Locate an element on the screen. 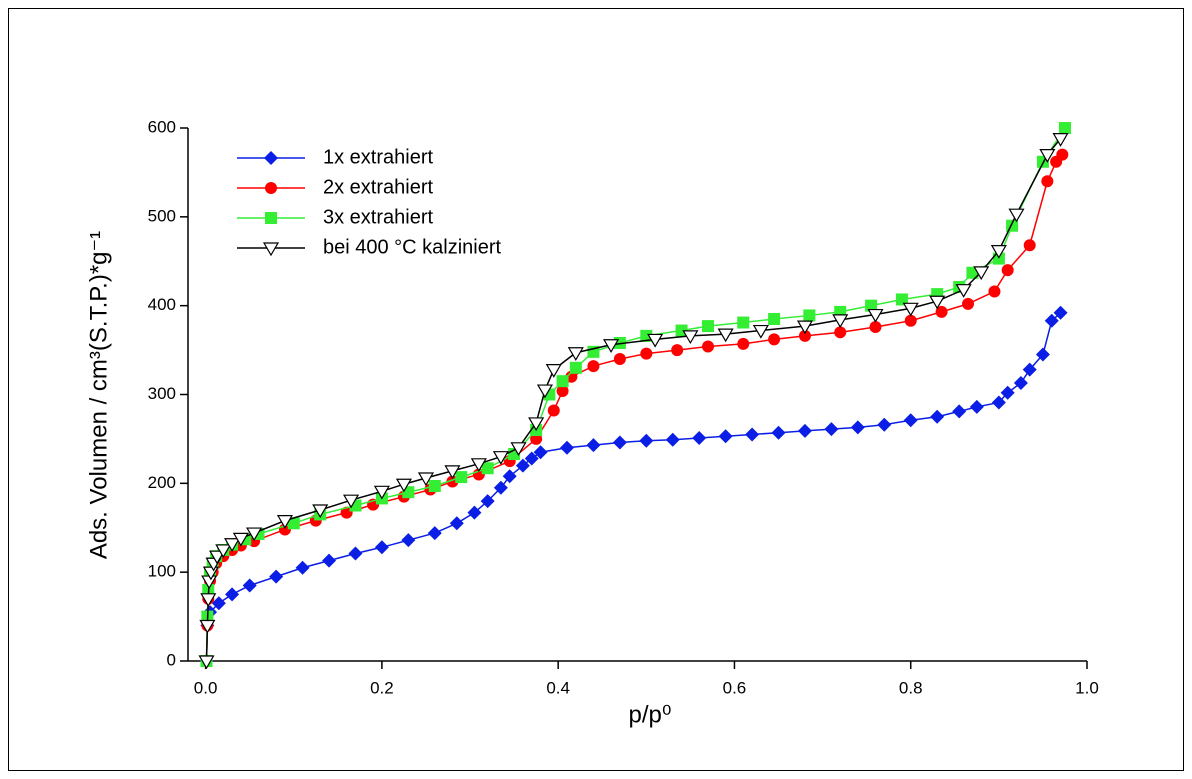 This screenshot has width=1192, height=779. legend-label: 3x extrahiert is located at coordinates (378, 217).